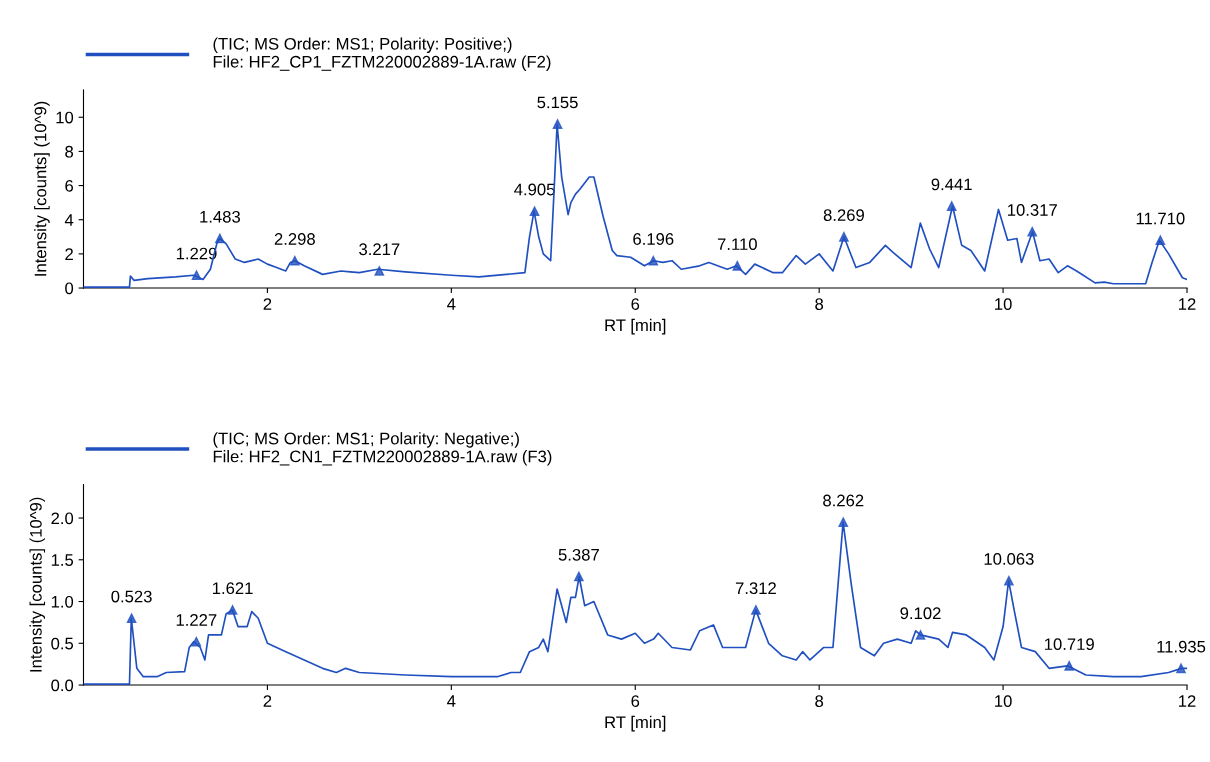 The image size is (1210, 762). I want to click on annotation: 3.217, so click(379, 249).